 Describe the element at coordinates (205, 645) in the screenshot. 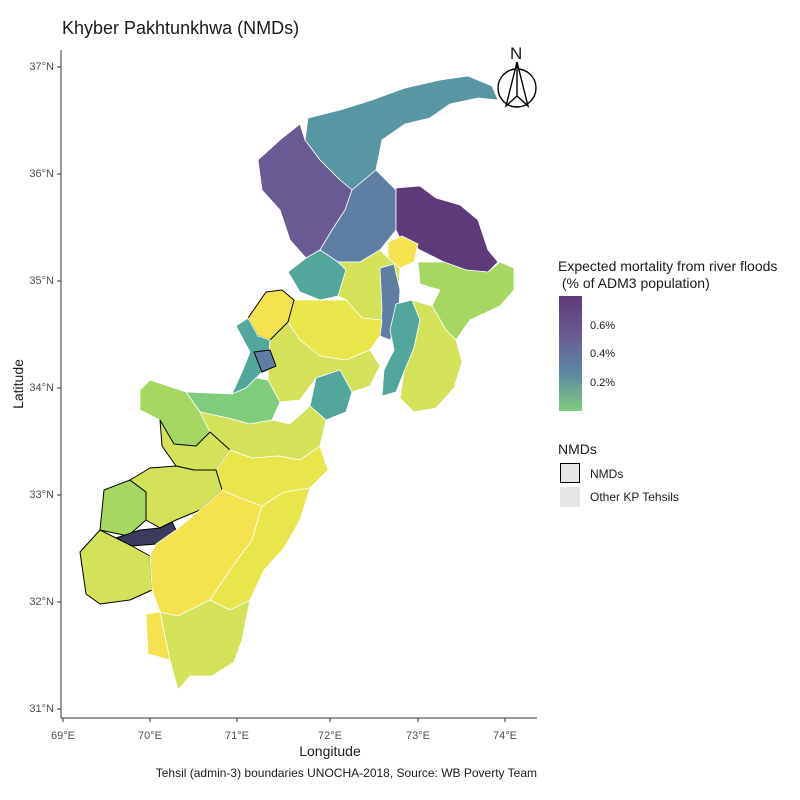

I see `region-dikhan-south` at that location.